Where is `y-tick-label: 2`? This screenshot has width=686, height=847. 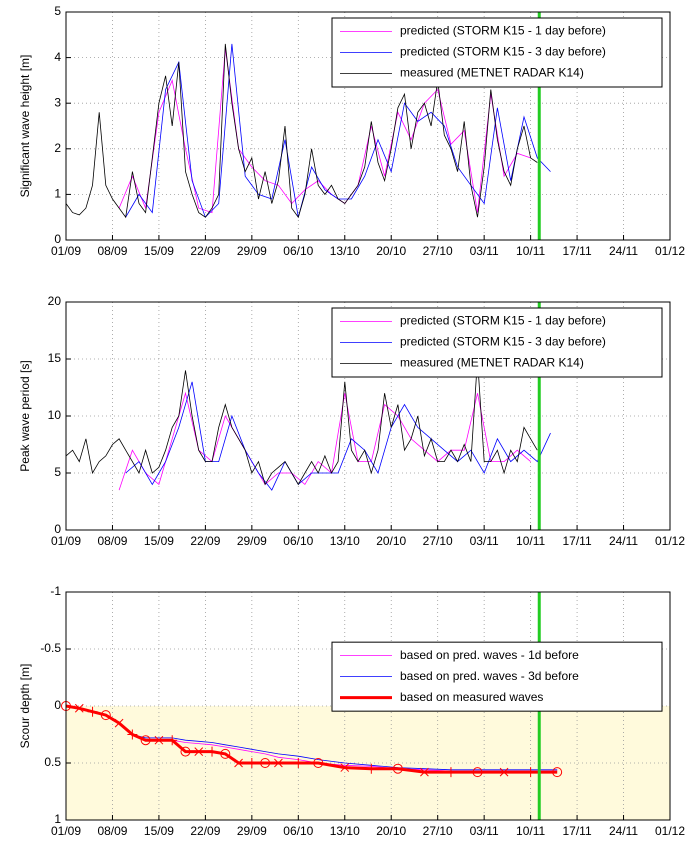
y-tick-label: 2 is located at coordinates (57, 148).